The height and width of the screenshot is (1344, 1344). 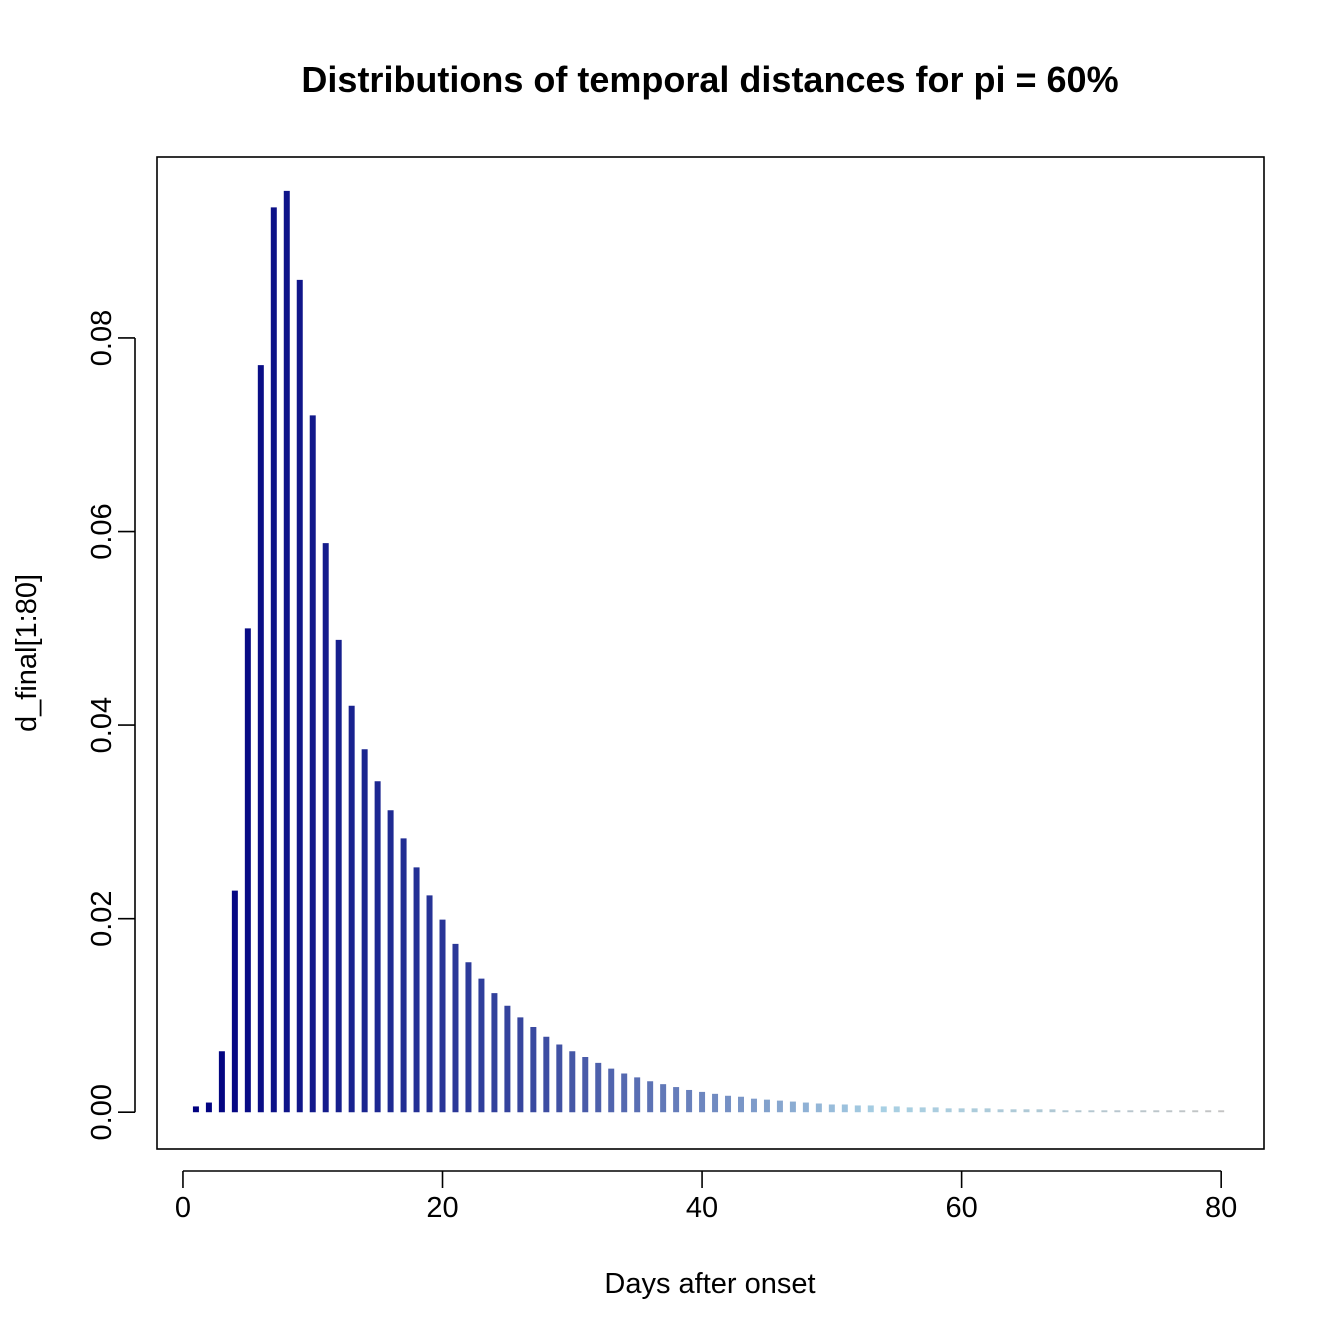 I want to click on x-tick-label: 80, so click(x=1221, y=1208).